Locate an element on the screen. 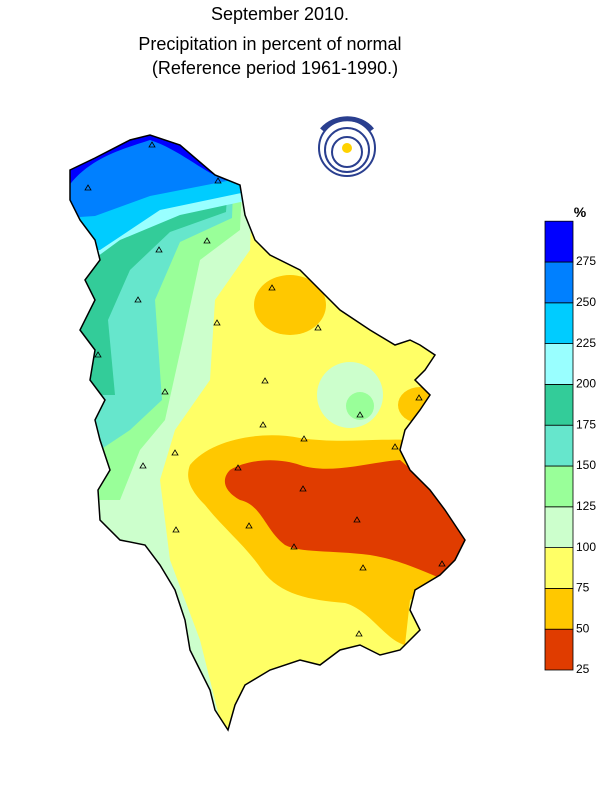  legend-unit: % is located at coordinates (580, 212).